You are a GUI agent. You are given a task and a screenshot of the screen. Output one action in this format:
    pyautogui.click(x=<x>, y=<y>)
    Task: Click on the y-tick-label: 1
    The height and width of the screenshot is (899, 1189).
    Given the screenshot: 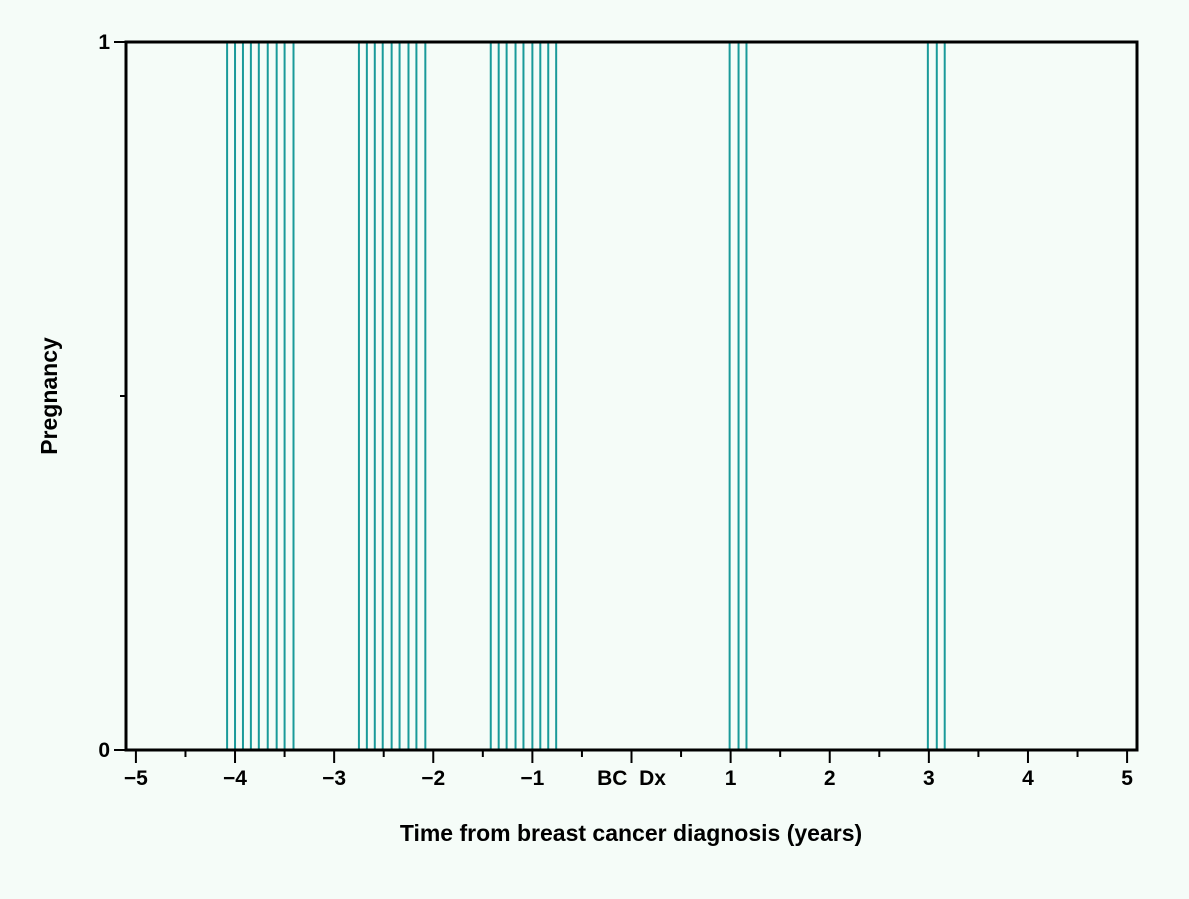 What is the action you would take?
    pyautogui.click(x=104, y=42)
    